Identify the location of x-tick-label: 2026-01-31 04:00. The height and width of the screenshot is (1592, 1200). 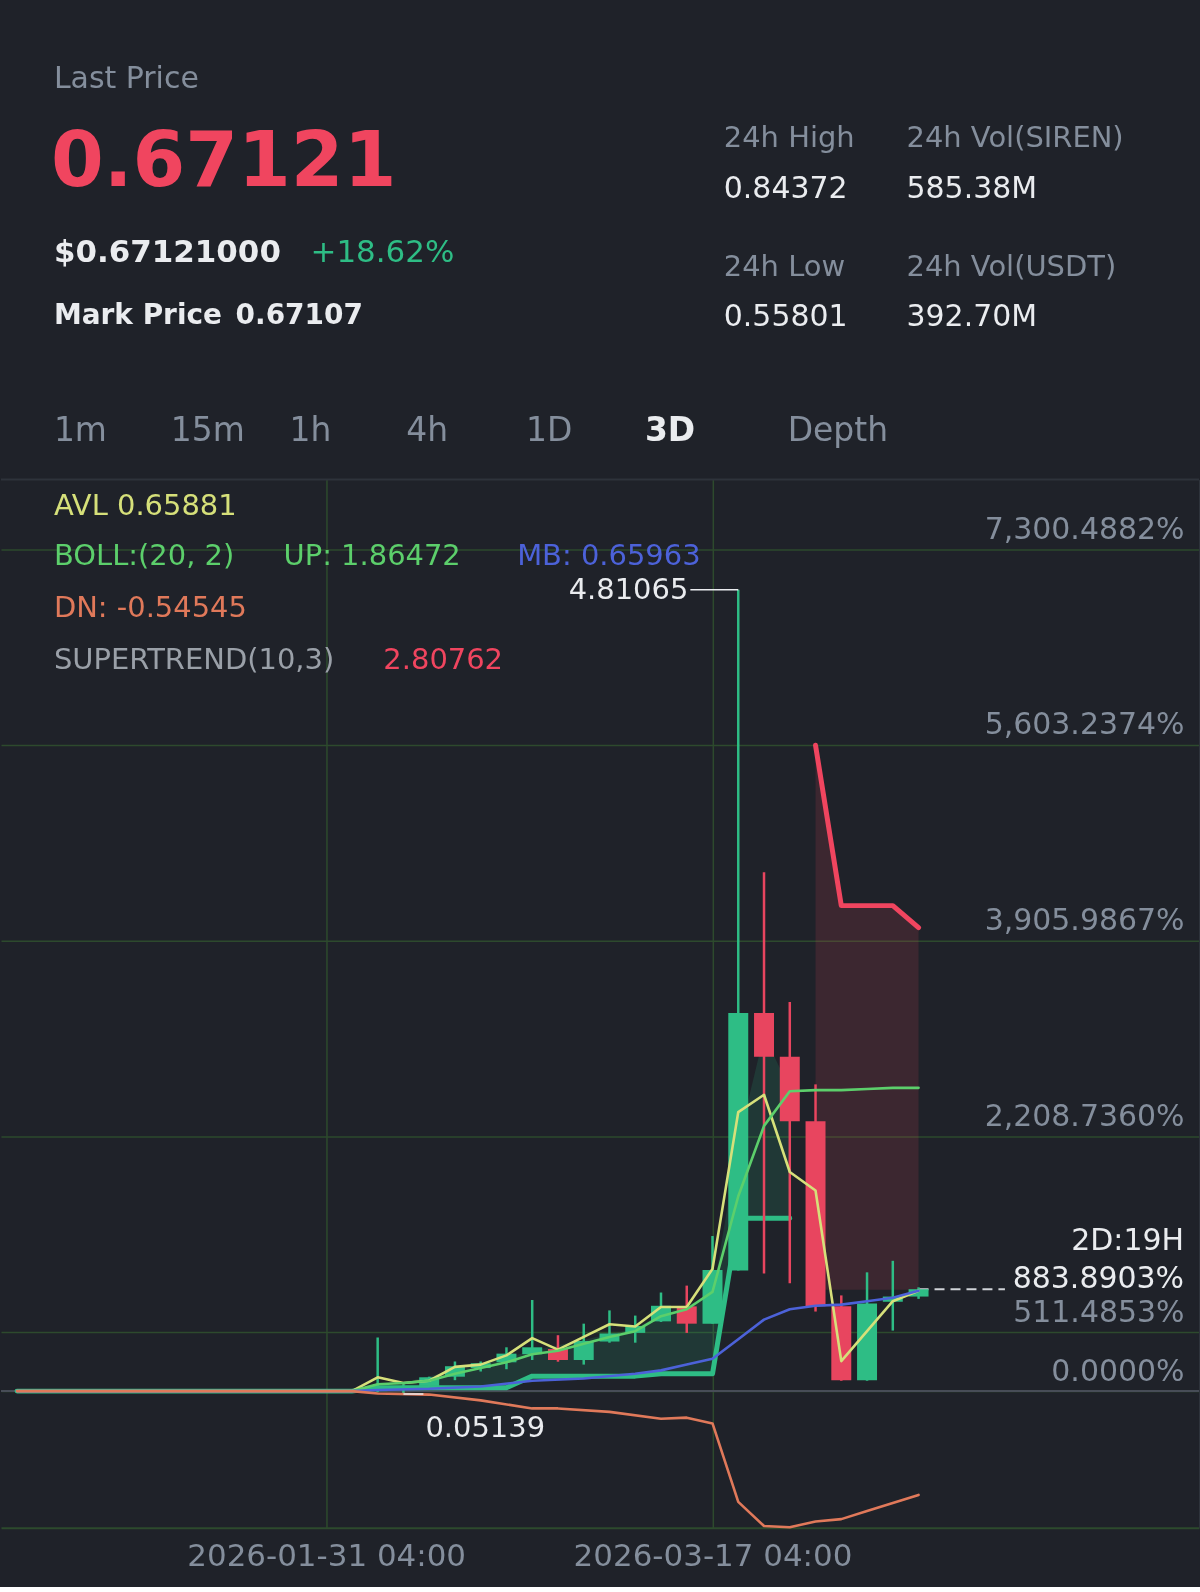
(327, 1555).